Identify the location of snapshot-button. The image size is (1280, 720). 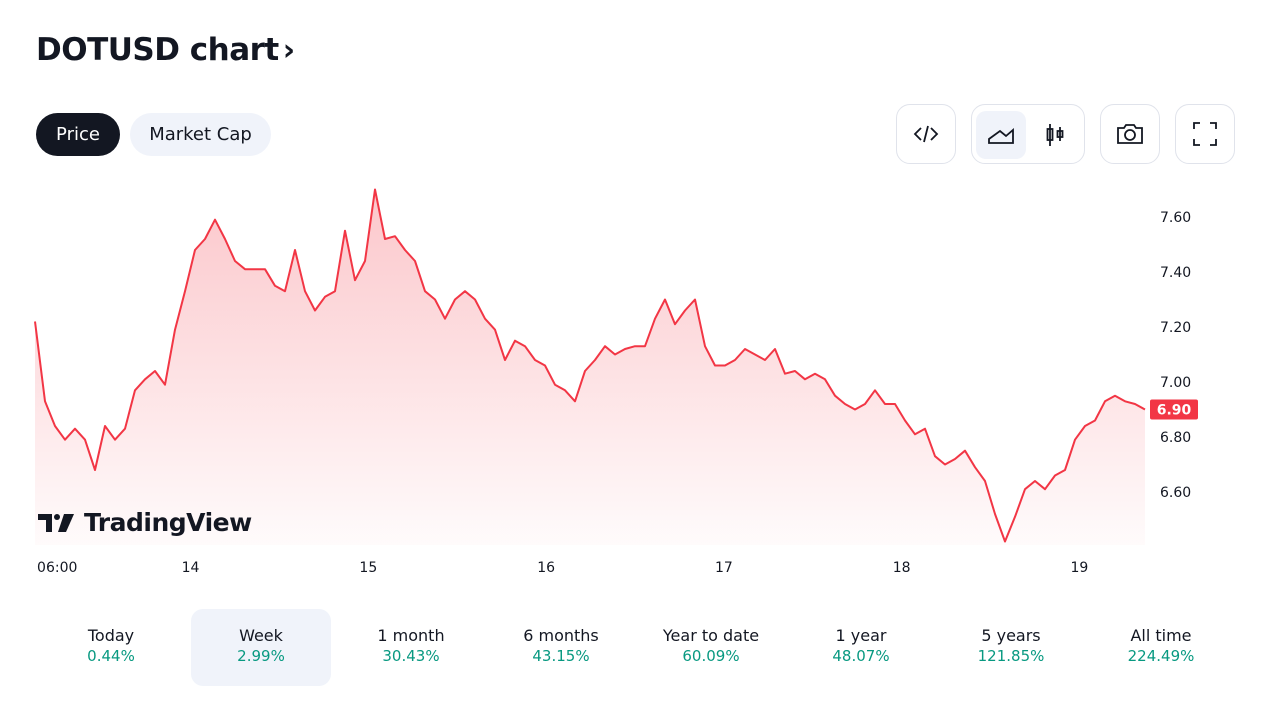
(1130, 134).